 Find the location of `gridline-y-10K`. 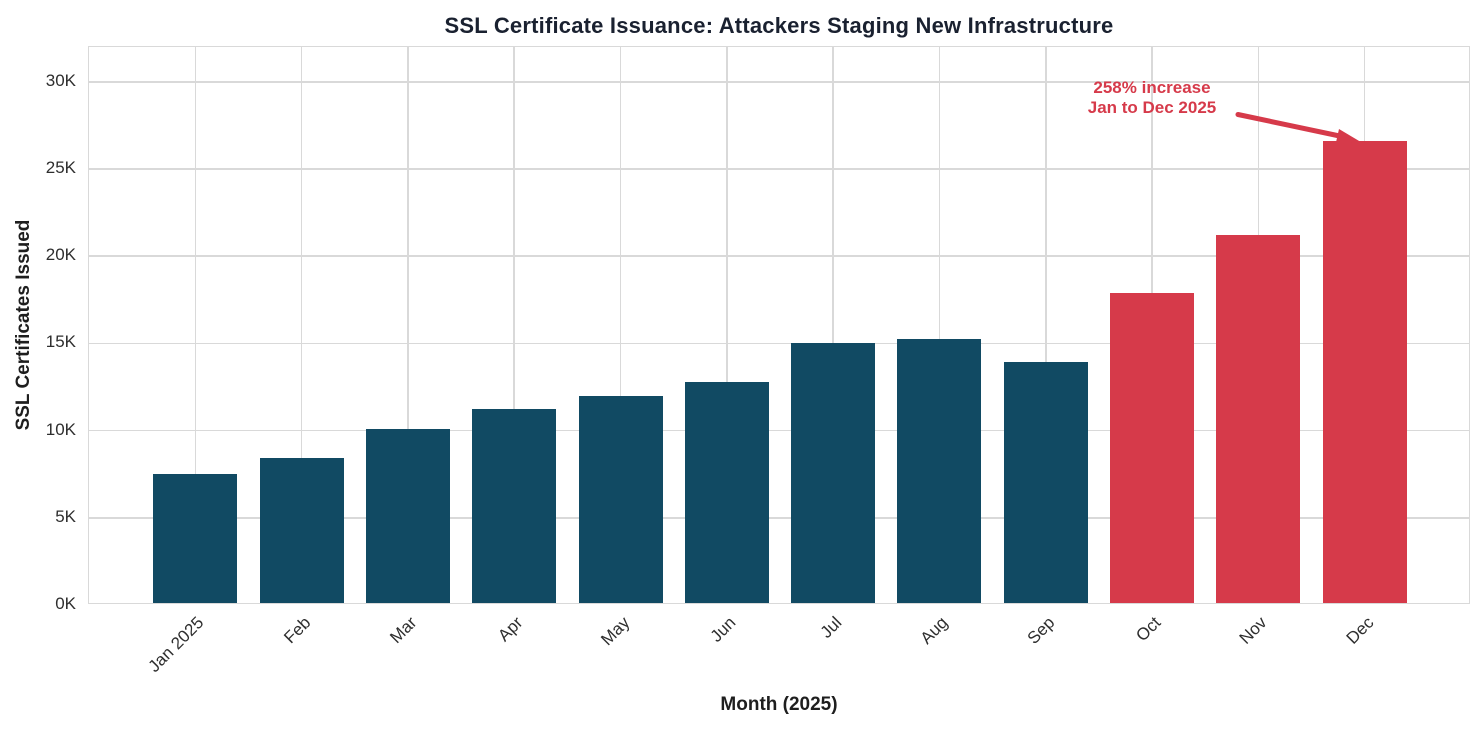

gridline-y-10K is located at coordinates (779, 430).